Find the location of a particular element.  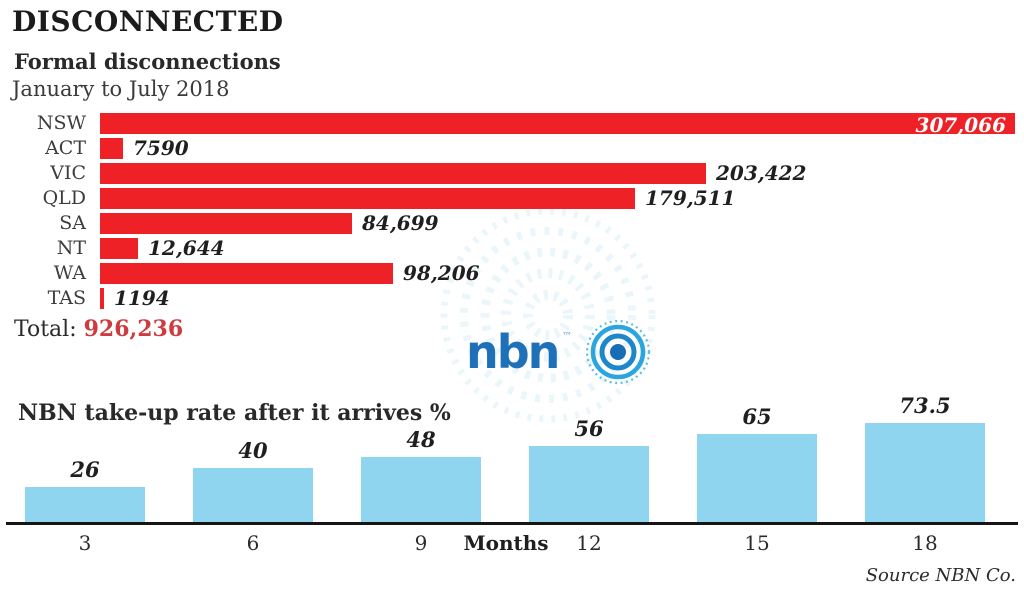

bar-track: 203,422 is located at coordinates (562, 173).